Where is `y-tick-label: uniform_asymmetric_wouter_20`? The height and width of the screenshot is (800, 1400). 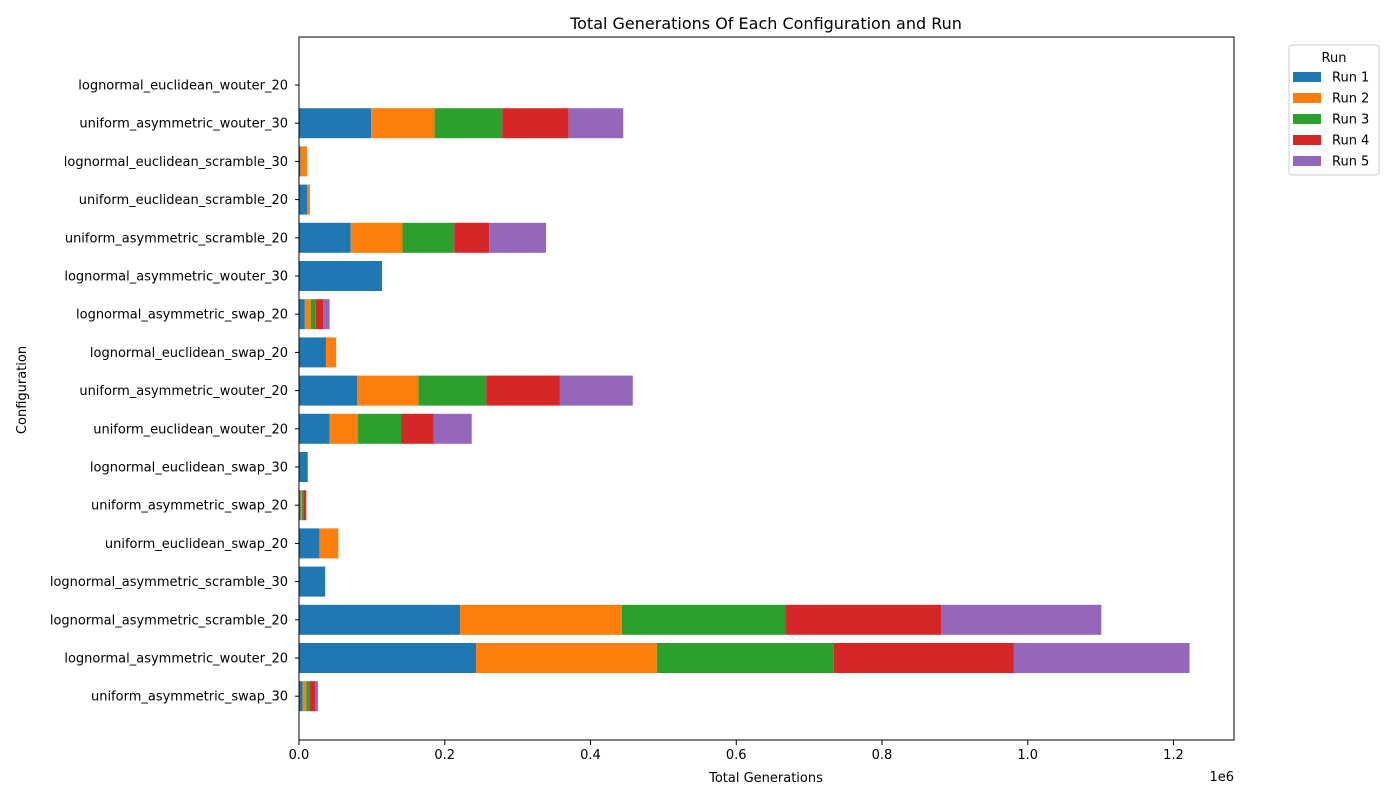 y-tick-label: uniform_asymmetric_wouter_20 is located at coordinates (183, 391).